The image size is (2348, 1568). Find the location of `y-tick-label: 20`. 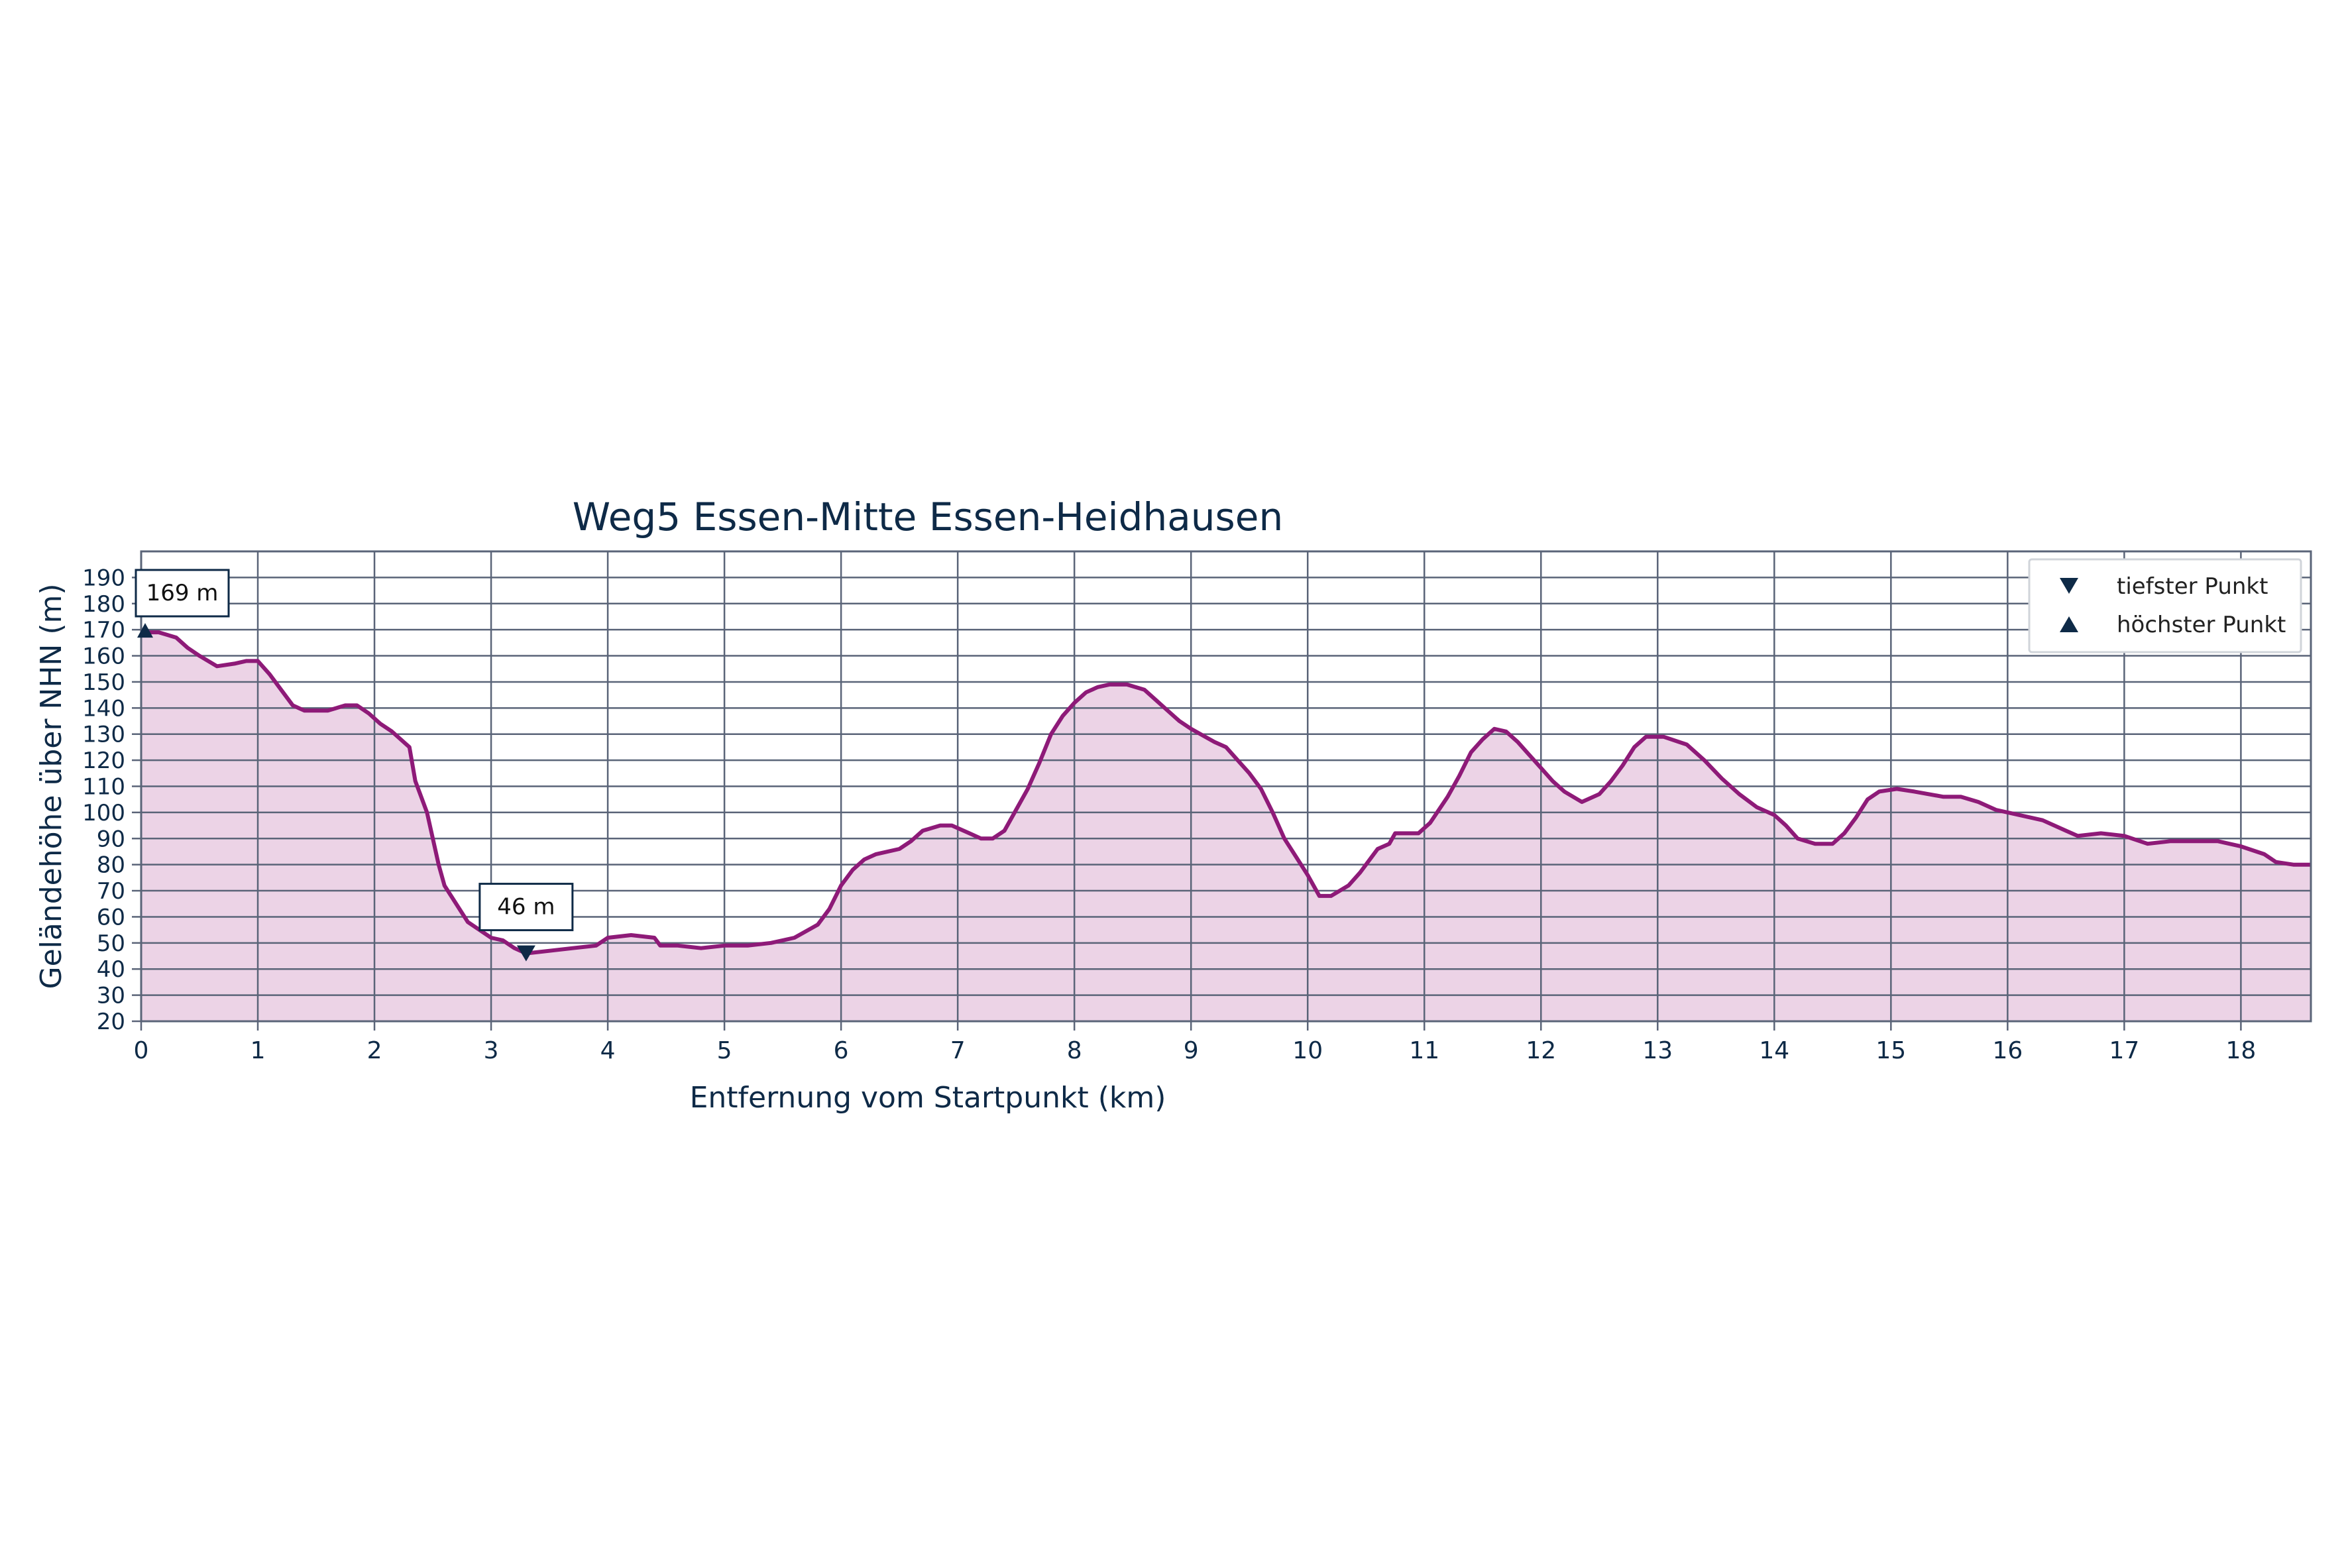

y-tick-label: 20 is located at coordinates (111, 1022).